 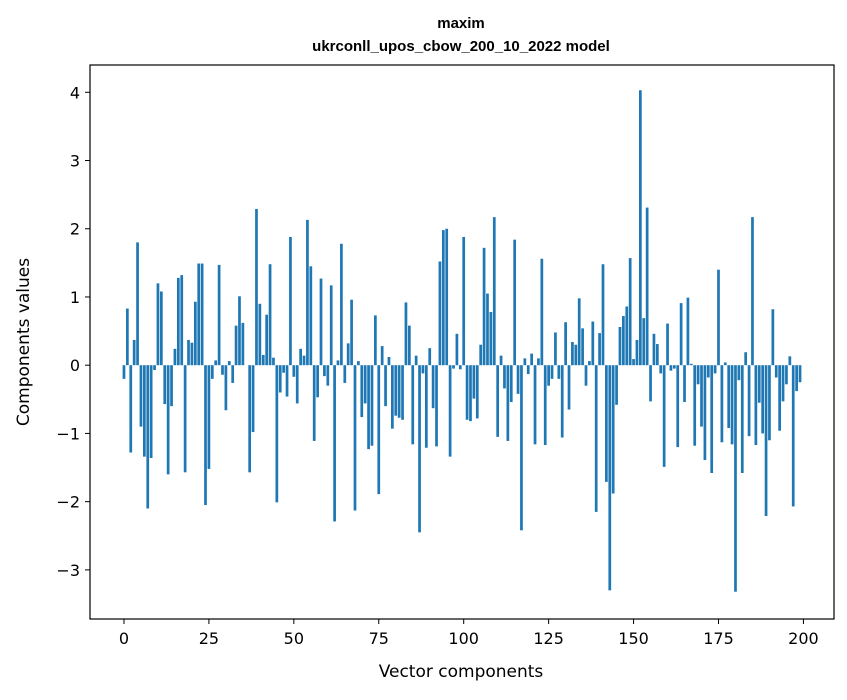 What do you see at coordinates (68, 570) in the screenshot?
I see `y-tick-label: −3` at bounding box center [68, 570].